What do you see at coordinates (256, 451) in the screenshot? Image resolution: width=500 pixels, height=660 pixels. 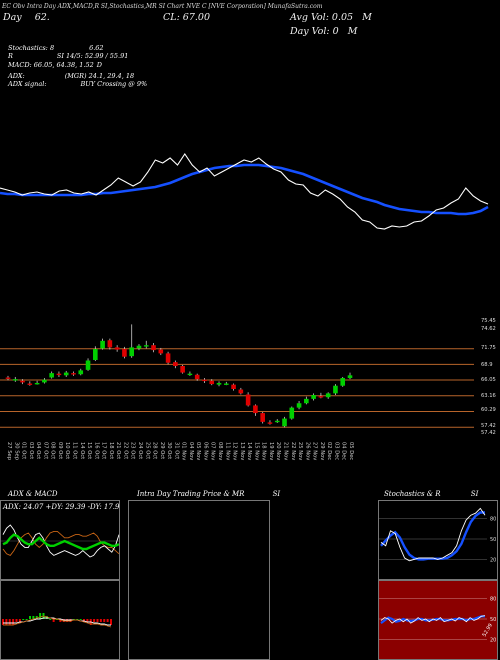 I see `date-tick-label: 15 Nov` at bounding box center [256, 451].